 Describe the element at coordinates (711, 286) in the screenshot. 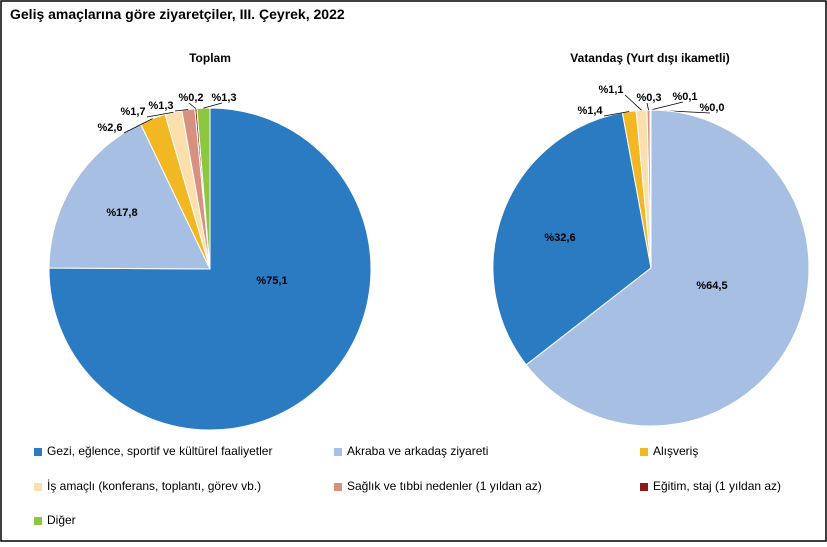

I see `data-label: %64,5` at that location.